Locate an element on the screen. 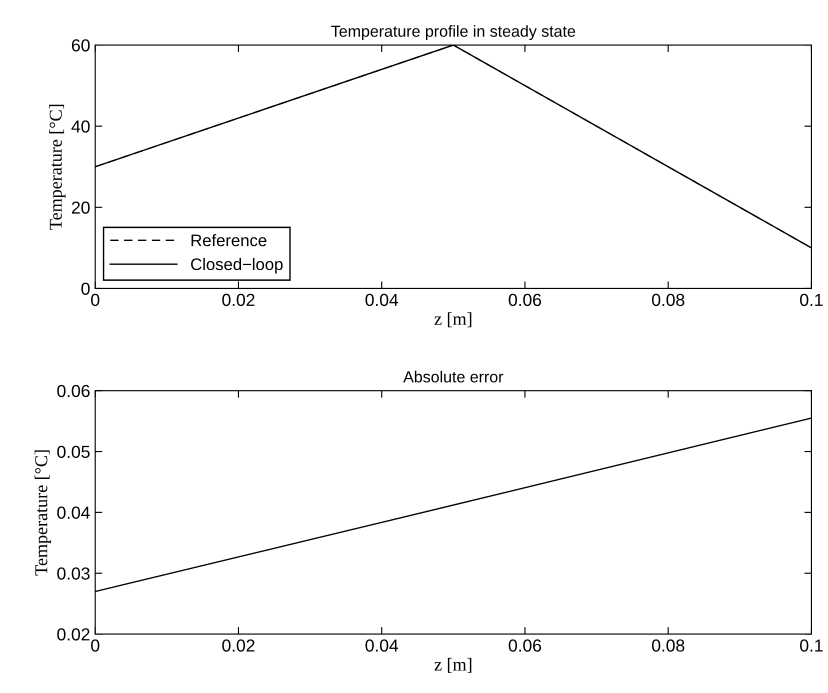 Image resolution: width=828 pixels, height=693 pixels. y-tick-label: 0.05 is located at coordinates (73, 452).